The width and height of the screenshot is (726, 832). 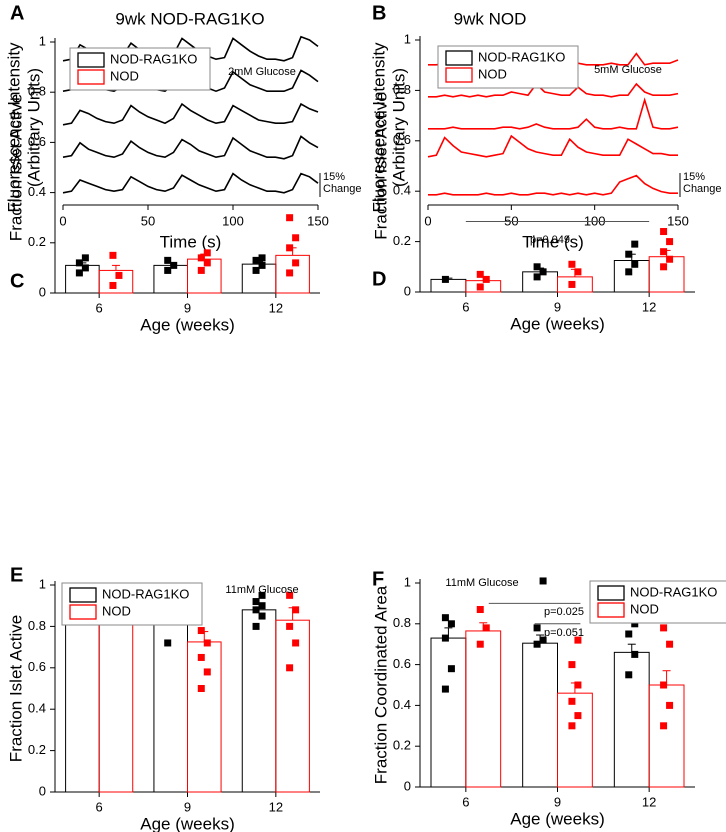 What do you see at coordinates (678, 220) in the screenshot?
I see `x-tick-label: 150` at bounding box center [678, 220].